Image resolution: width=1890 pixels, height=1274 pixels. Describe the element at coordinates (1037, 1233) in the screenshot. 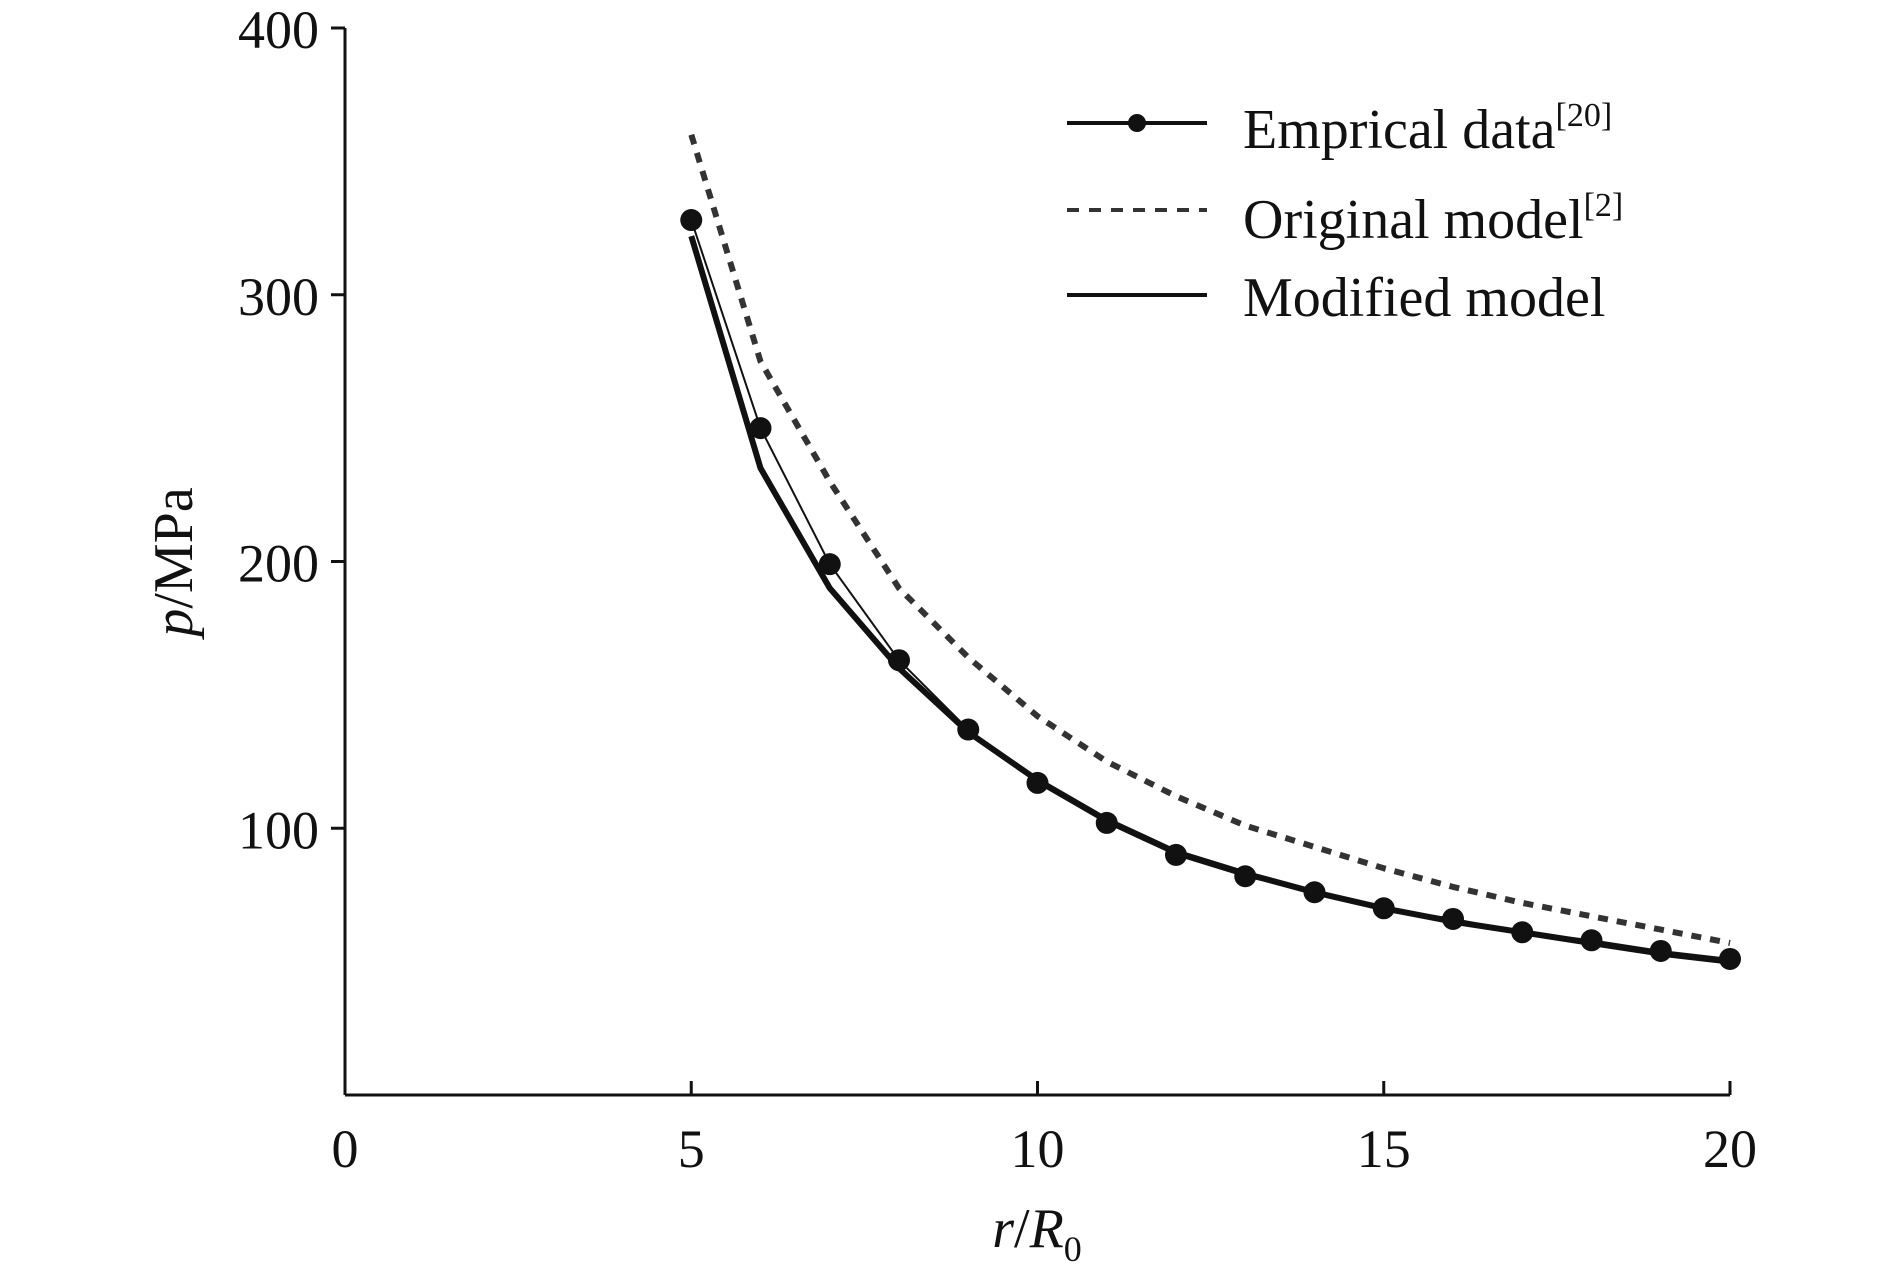

I see `x-axis-title: r/R0` at that location.